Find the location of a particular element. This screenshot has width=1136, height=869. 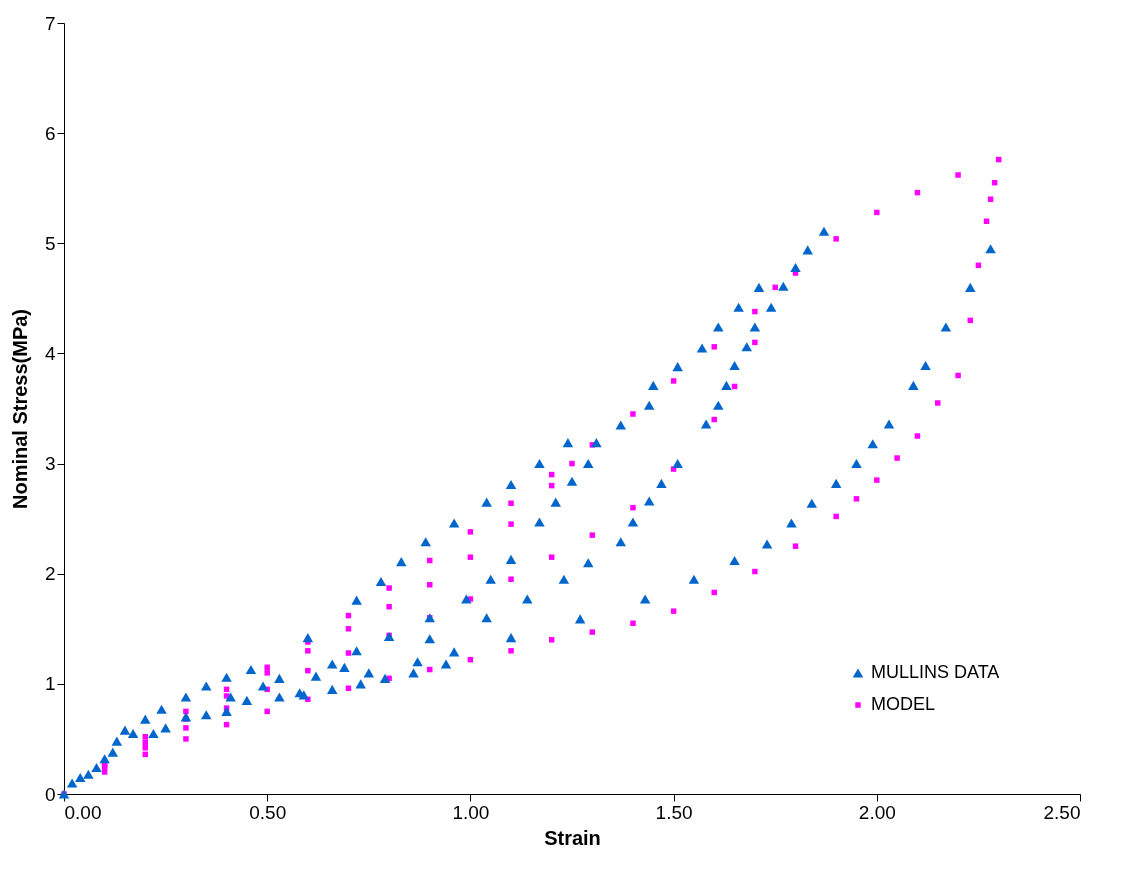

legend-label: MODEL is located at coordinates (903, 704).